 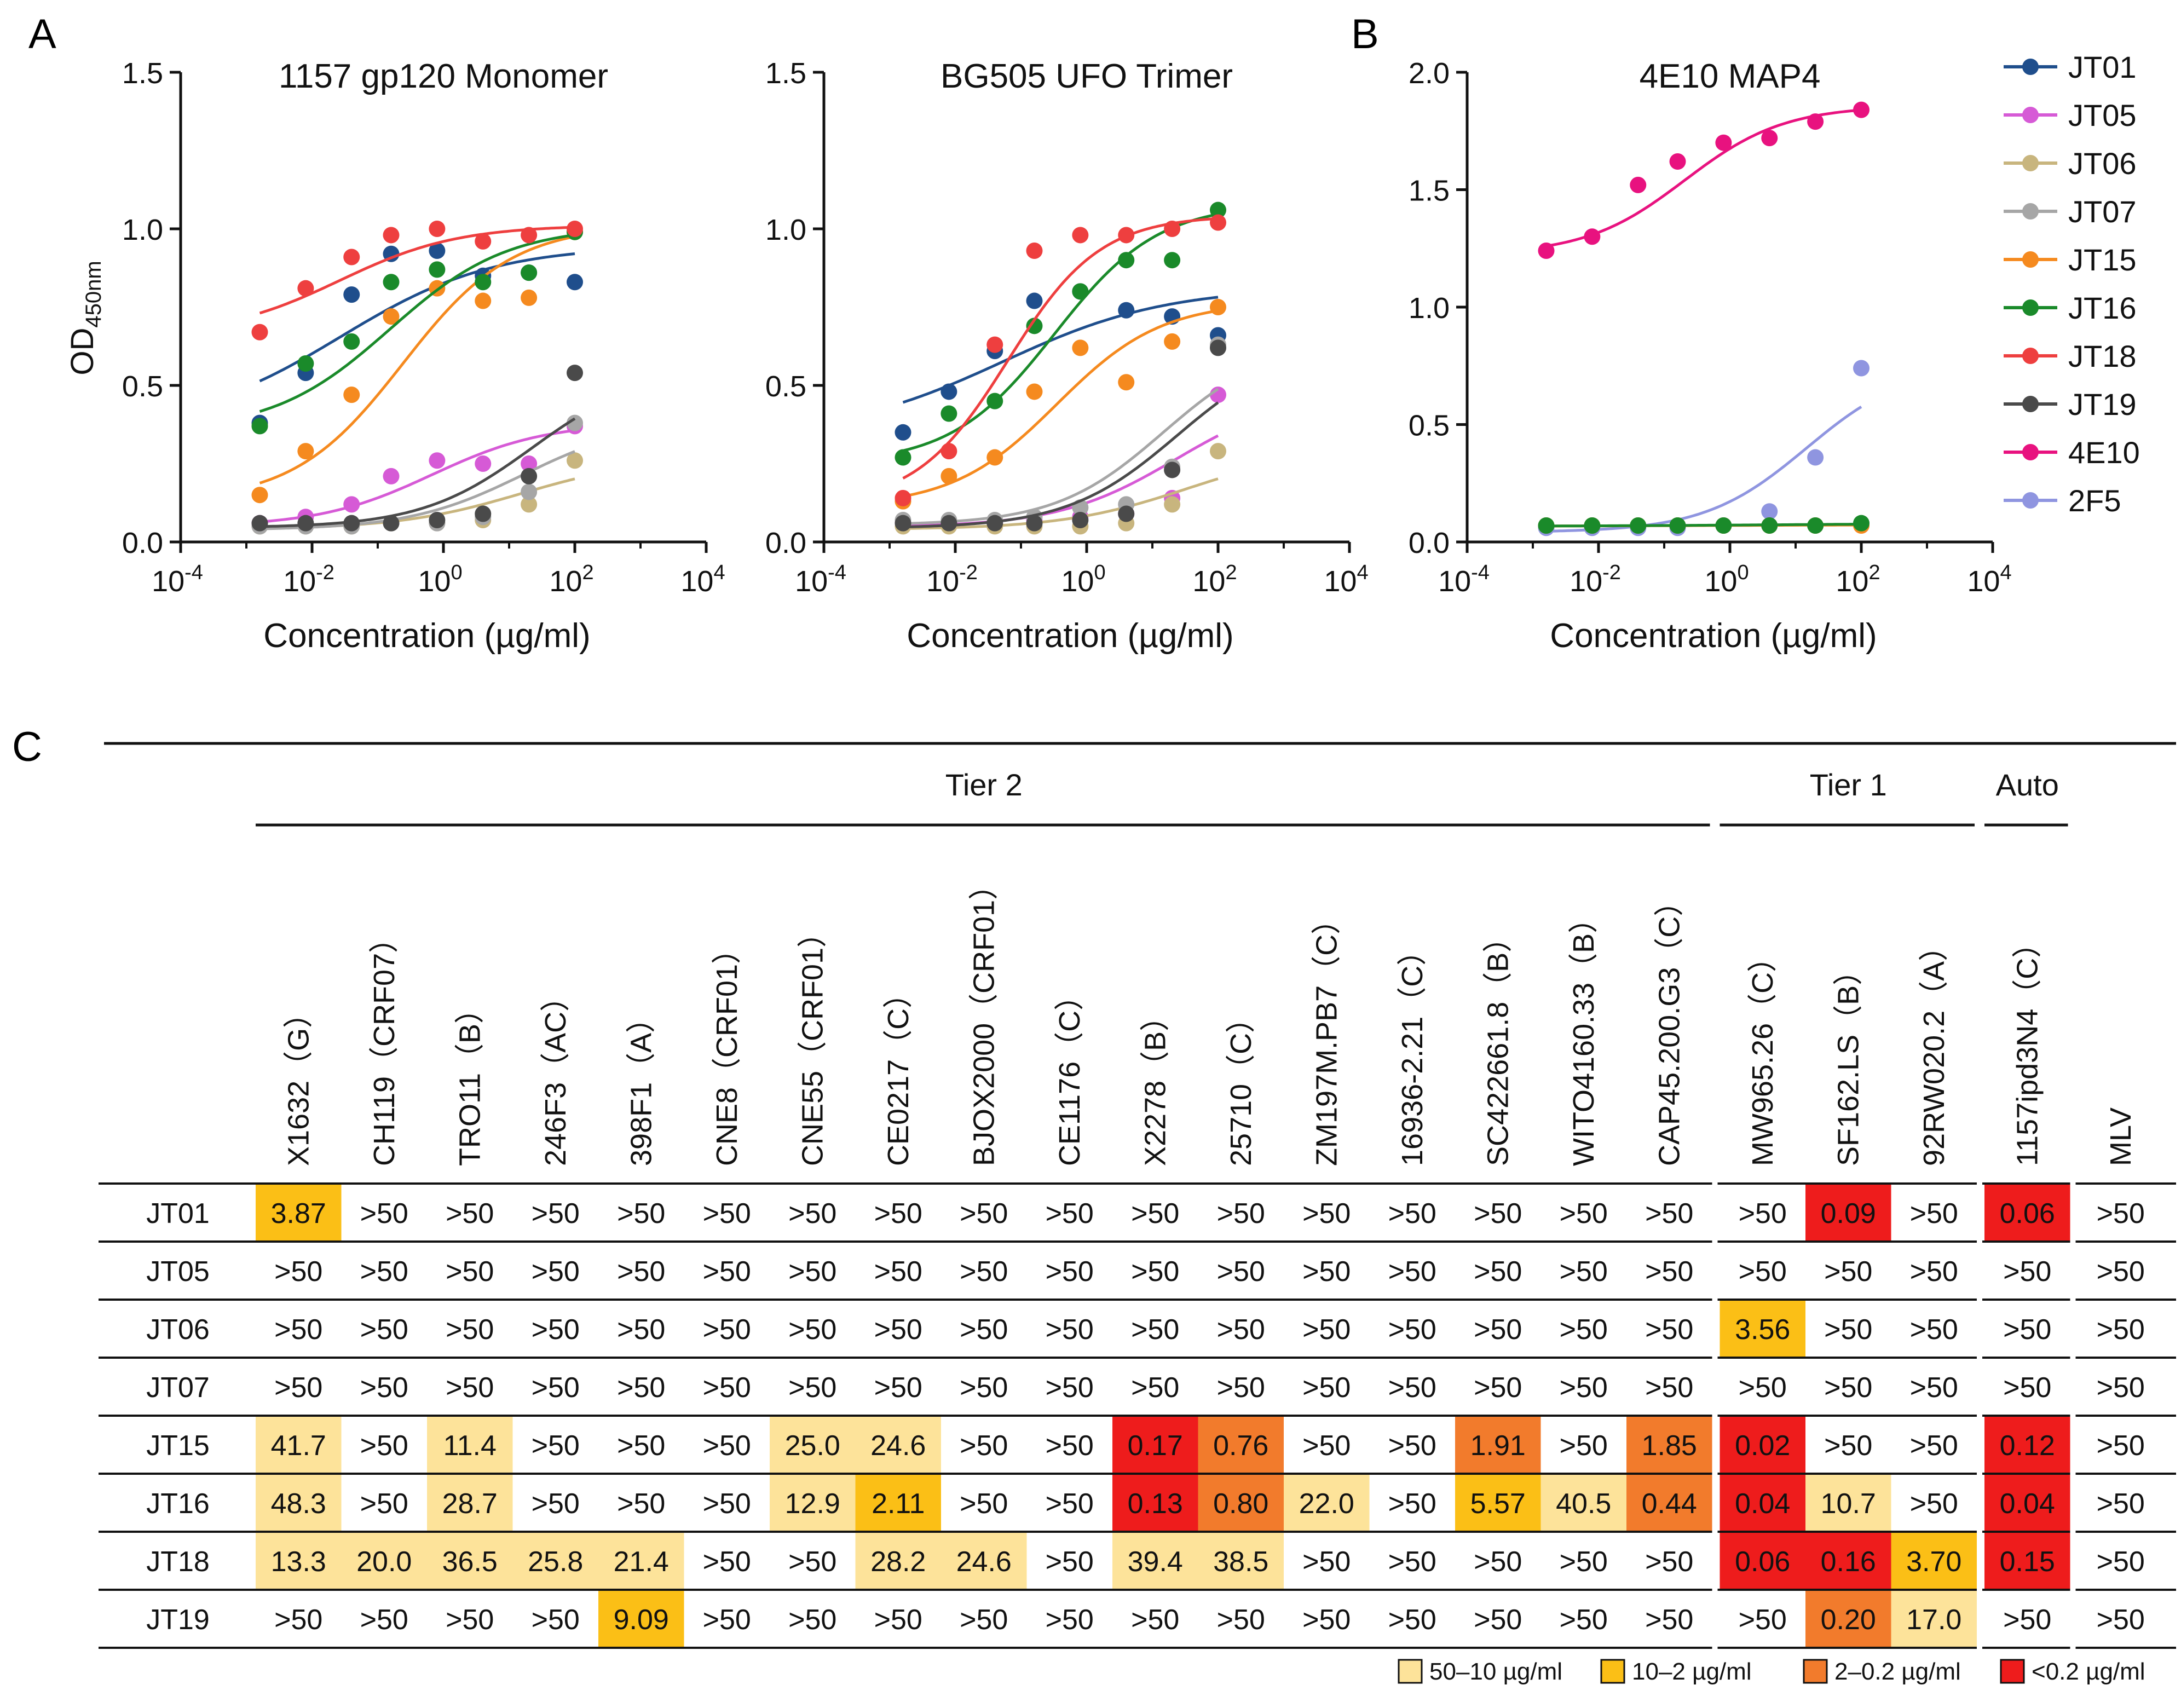 What do you see at coordinates (1464, 580) in the screenshot?
I see `x-tick-label: 10⁻⁴` at bounding box center [1464, 580].